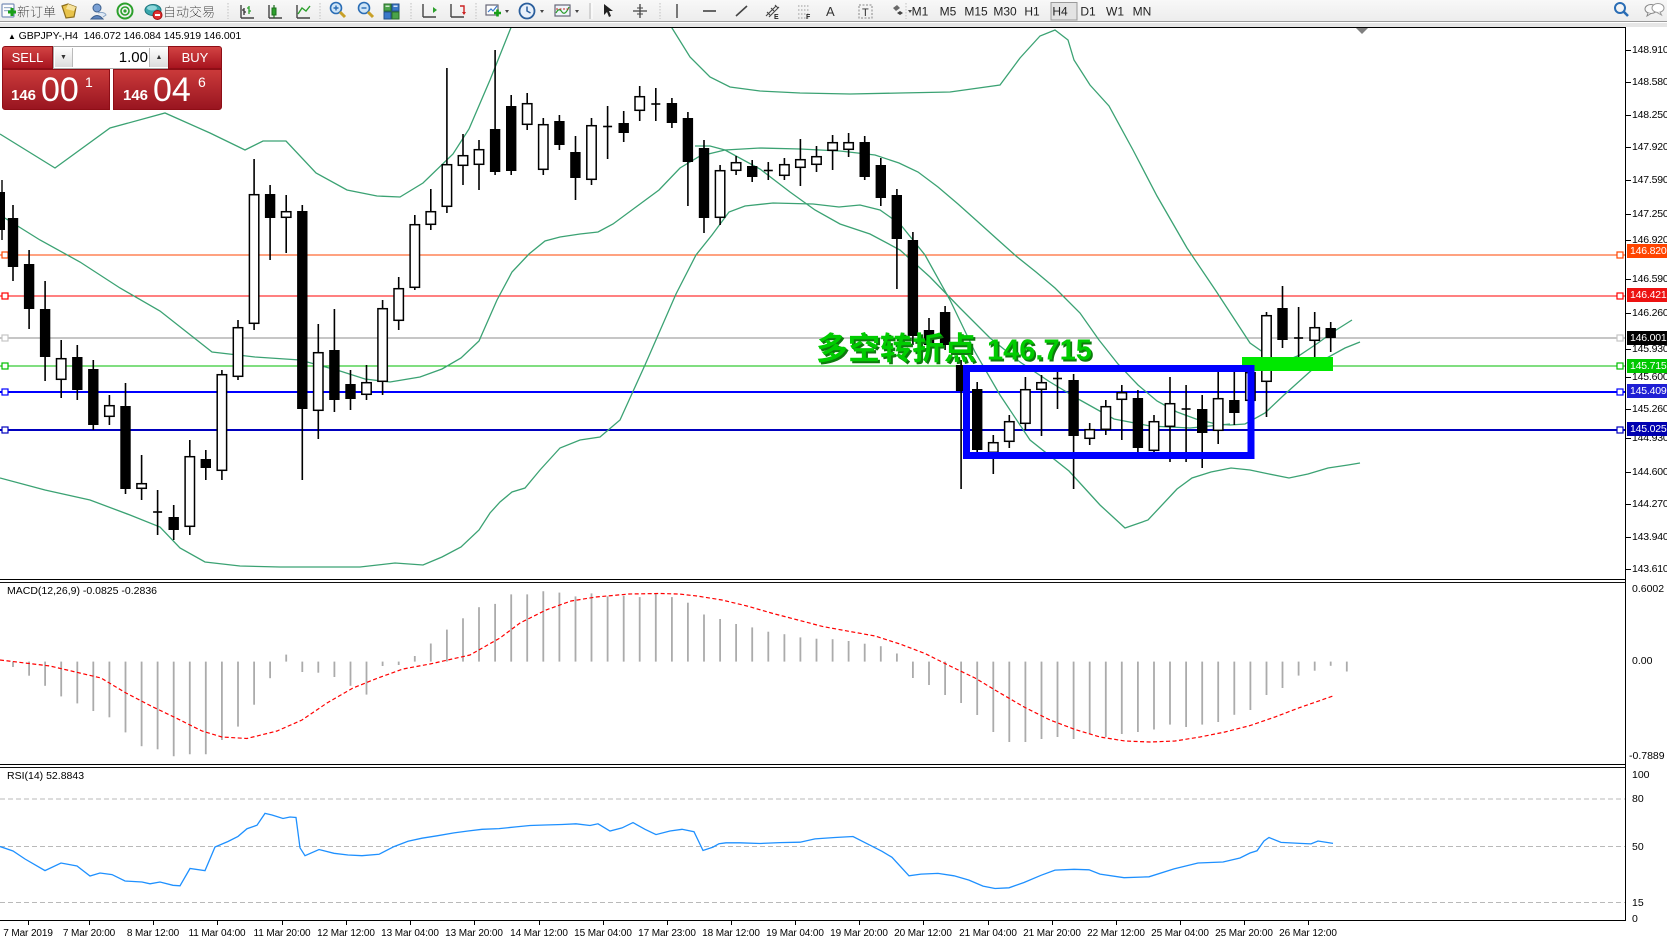  I want to click on svg-text: W1, so click(1115, 12).